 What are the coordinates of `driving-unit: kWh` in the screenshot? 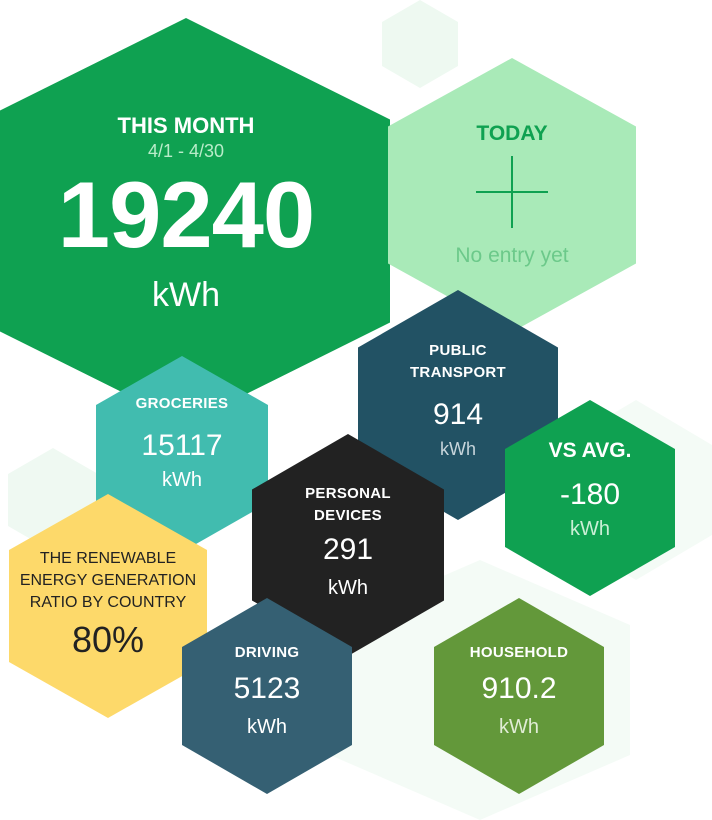 It's located at (267, 727).